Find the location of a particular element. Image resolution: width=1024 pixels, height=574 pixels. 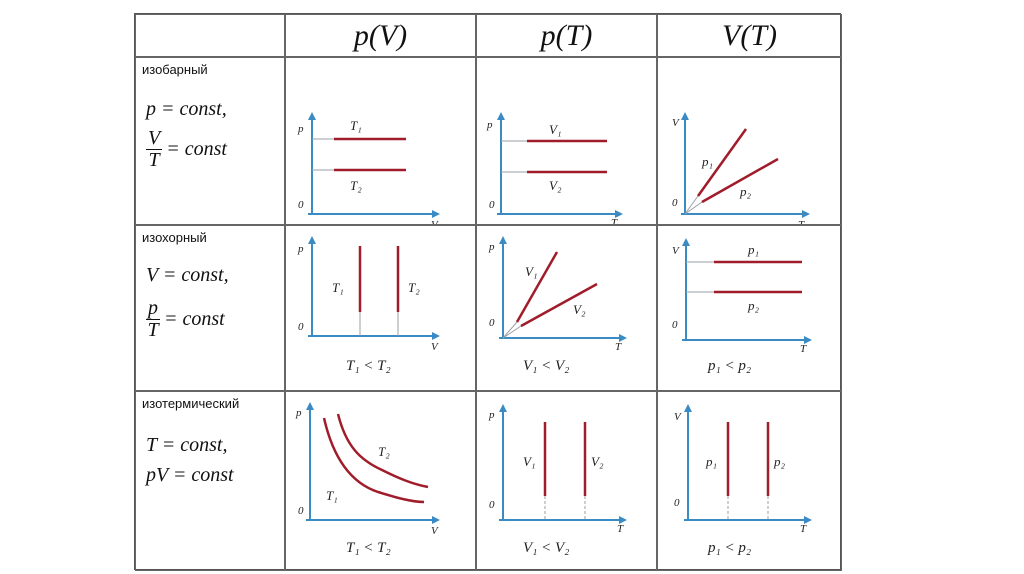

isotherm-t1 is located at coordinates (373, 460).